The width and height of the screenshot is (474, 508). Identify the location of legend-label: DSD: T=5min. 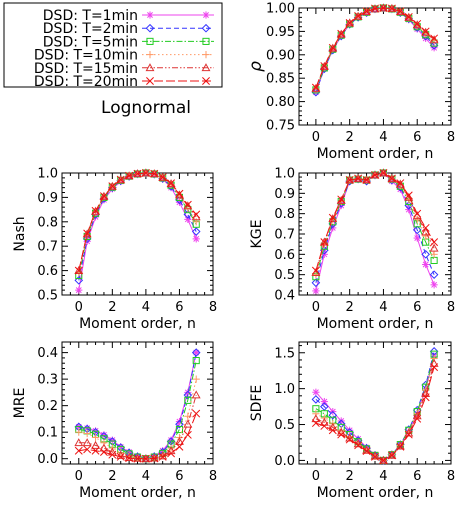
(90, 42).